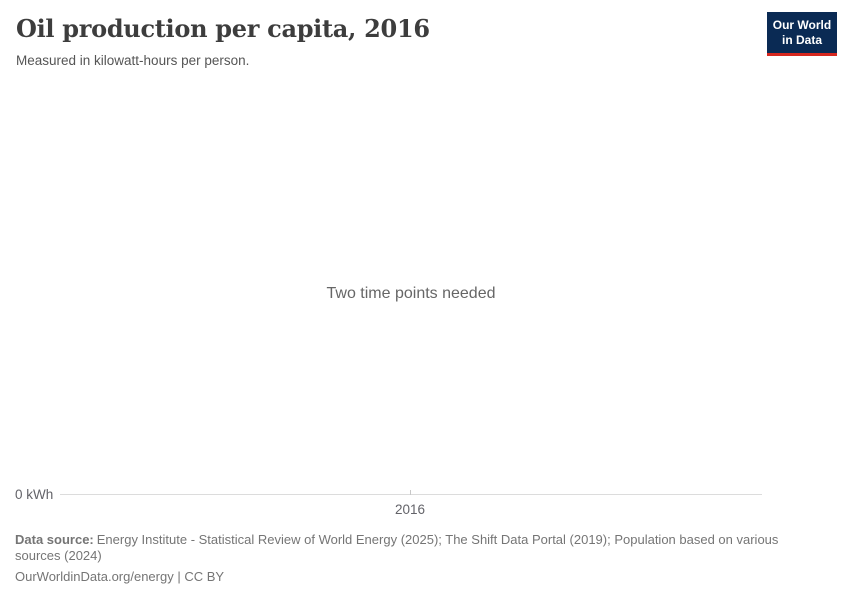 The image size is (850, 600). What do you see at coordinates (120, 576) in the screenshot?
I see `license-link: OurWorldinData.org/energy | CC BY` at bounding box center [120, 576].